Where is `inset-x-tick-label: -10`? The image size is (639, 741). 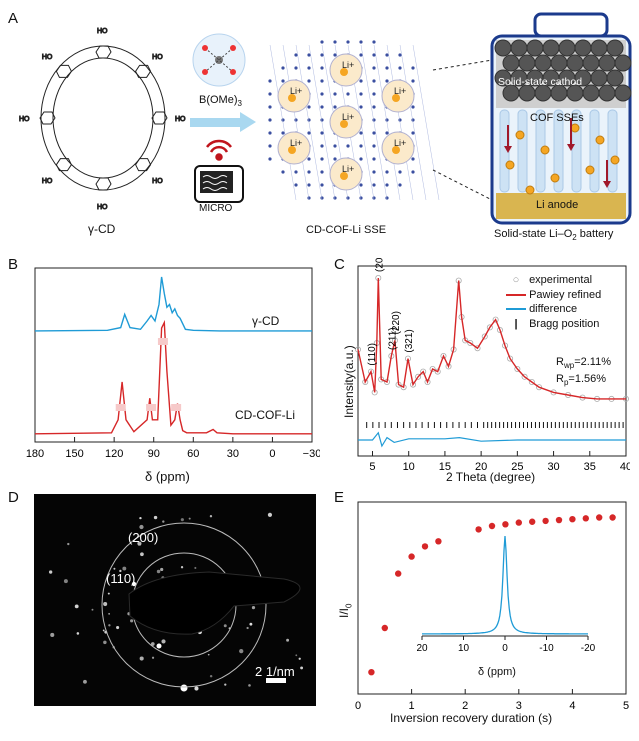 inset-x-tick-label: -10 is located at coordinates (546, 648).